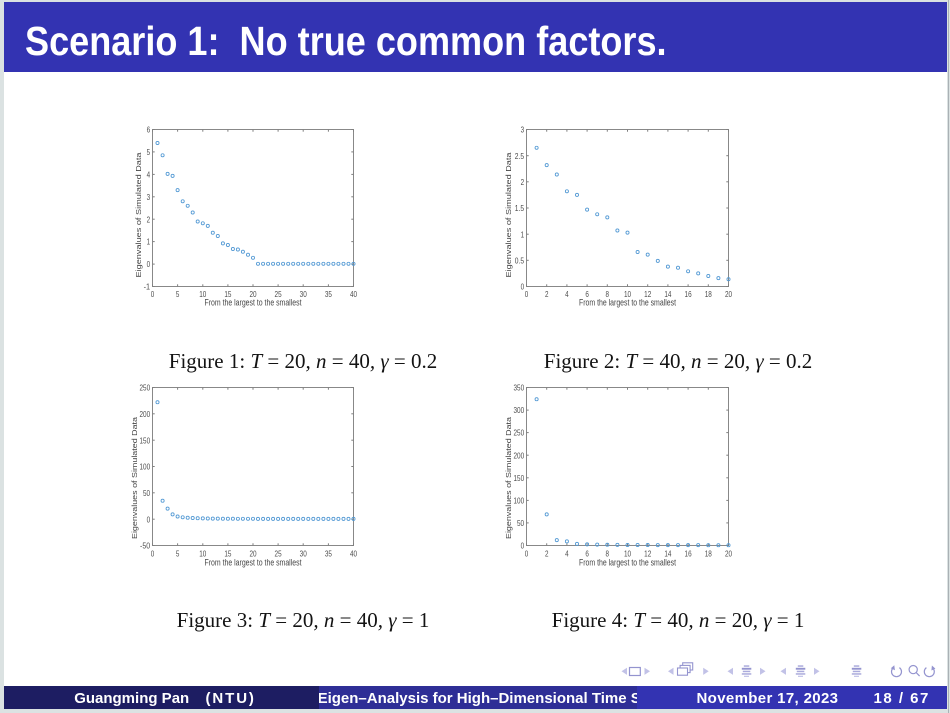 Image resolution: width=950 pixels, height=713 pixels. What do you see at coordinates (519, 410) in the screenshot?
I see `svg-text: 300` at bounding box center [519, 410].